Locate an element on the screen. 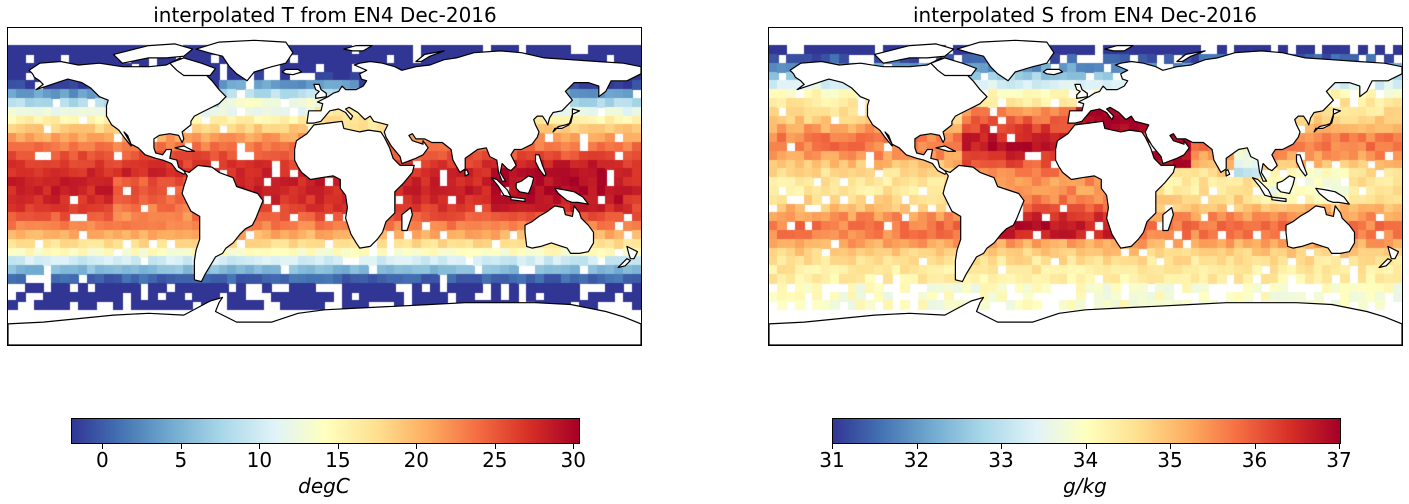 The height and width of the screenshot is (504, 1409). colorbar-tick-label: 5 is located at coordinates (181, 460).